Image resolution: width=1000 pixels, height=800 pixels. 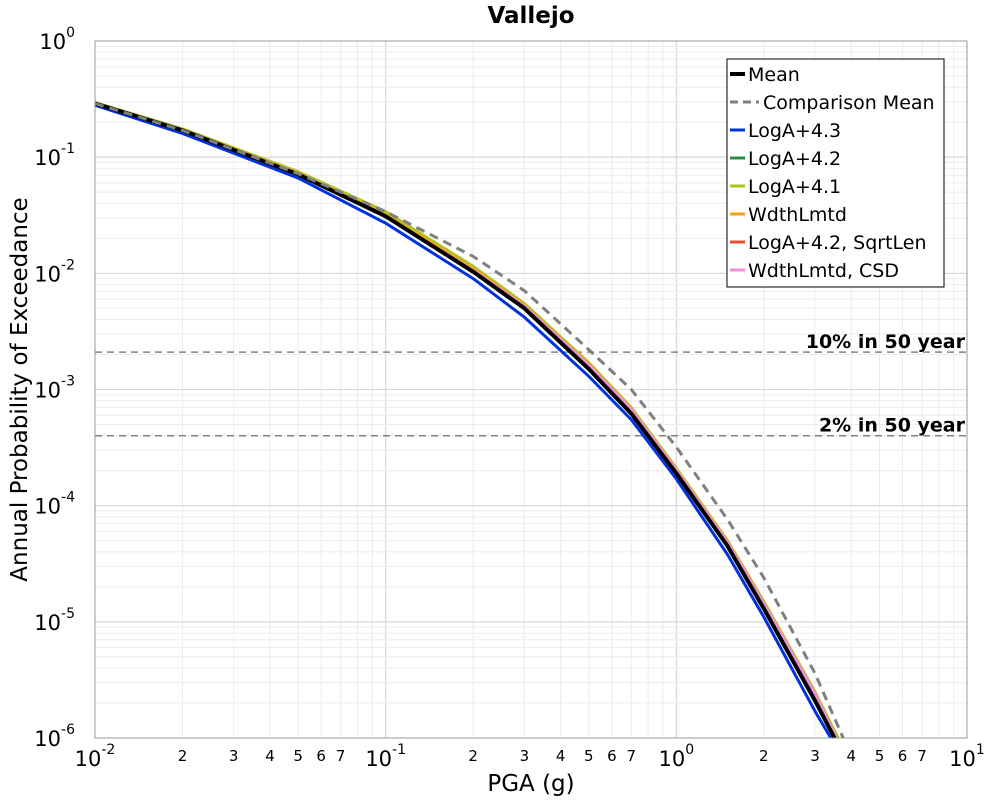 I want to click on legend-label: LogA+4.2, SqrtLen, so click(x=837, y=243).